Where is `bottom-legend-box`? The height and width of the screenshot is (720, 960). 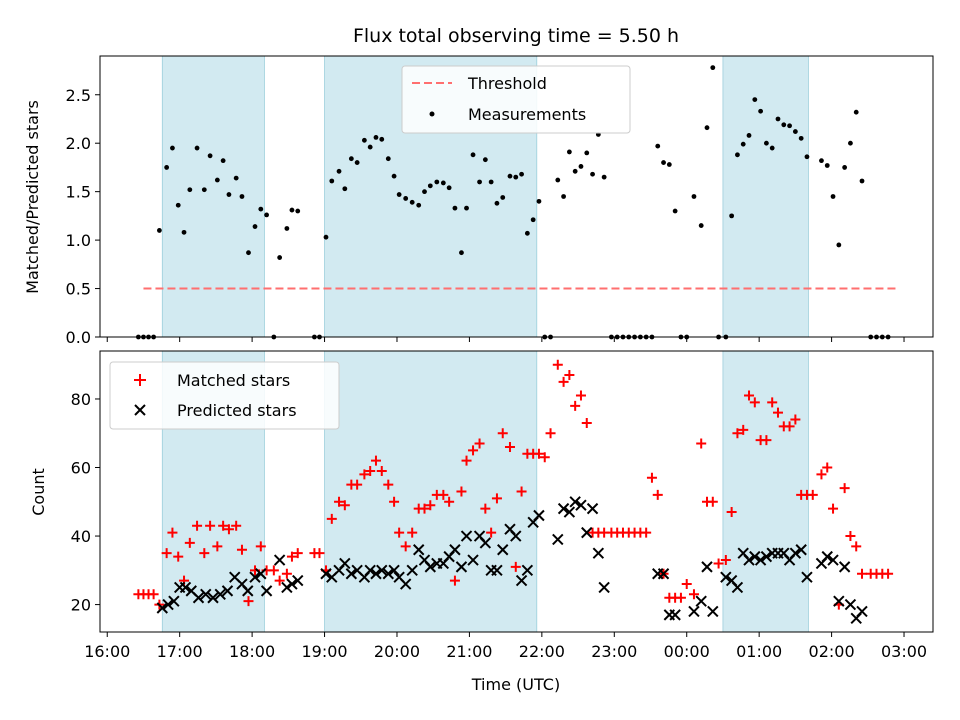
bottom-legend-box is located at coordinates (224, 395).